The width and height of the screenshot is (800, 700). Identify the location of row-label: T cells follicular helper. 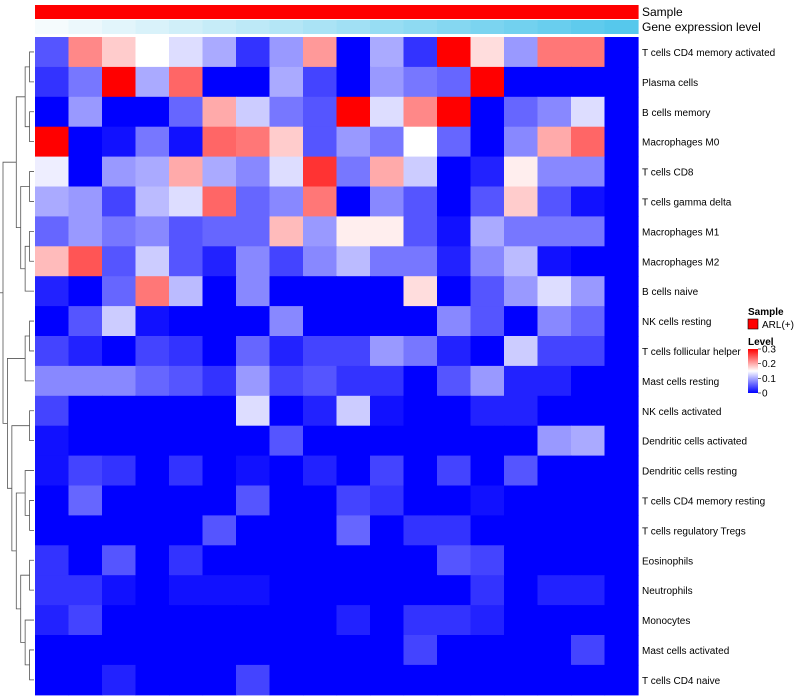
(691, 352).